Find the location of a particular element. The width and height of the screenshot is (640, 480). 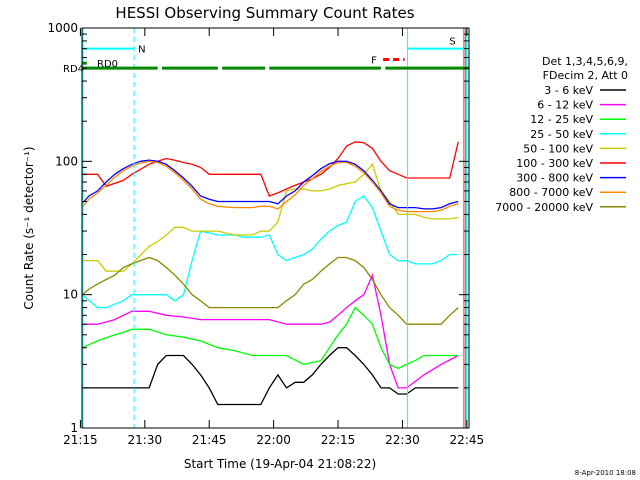

legend-entry-8: 7000 - 20000 keV is located at coordinates (544, 207).